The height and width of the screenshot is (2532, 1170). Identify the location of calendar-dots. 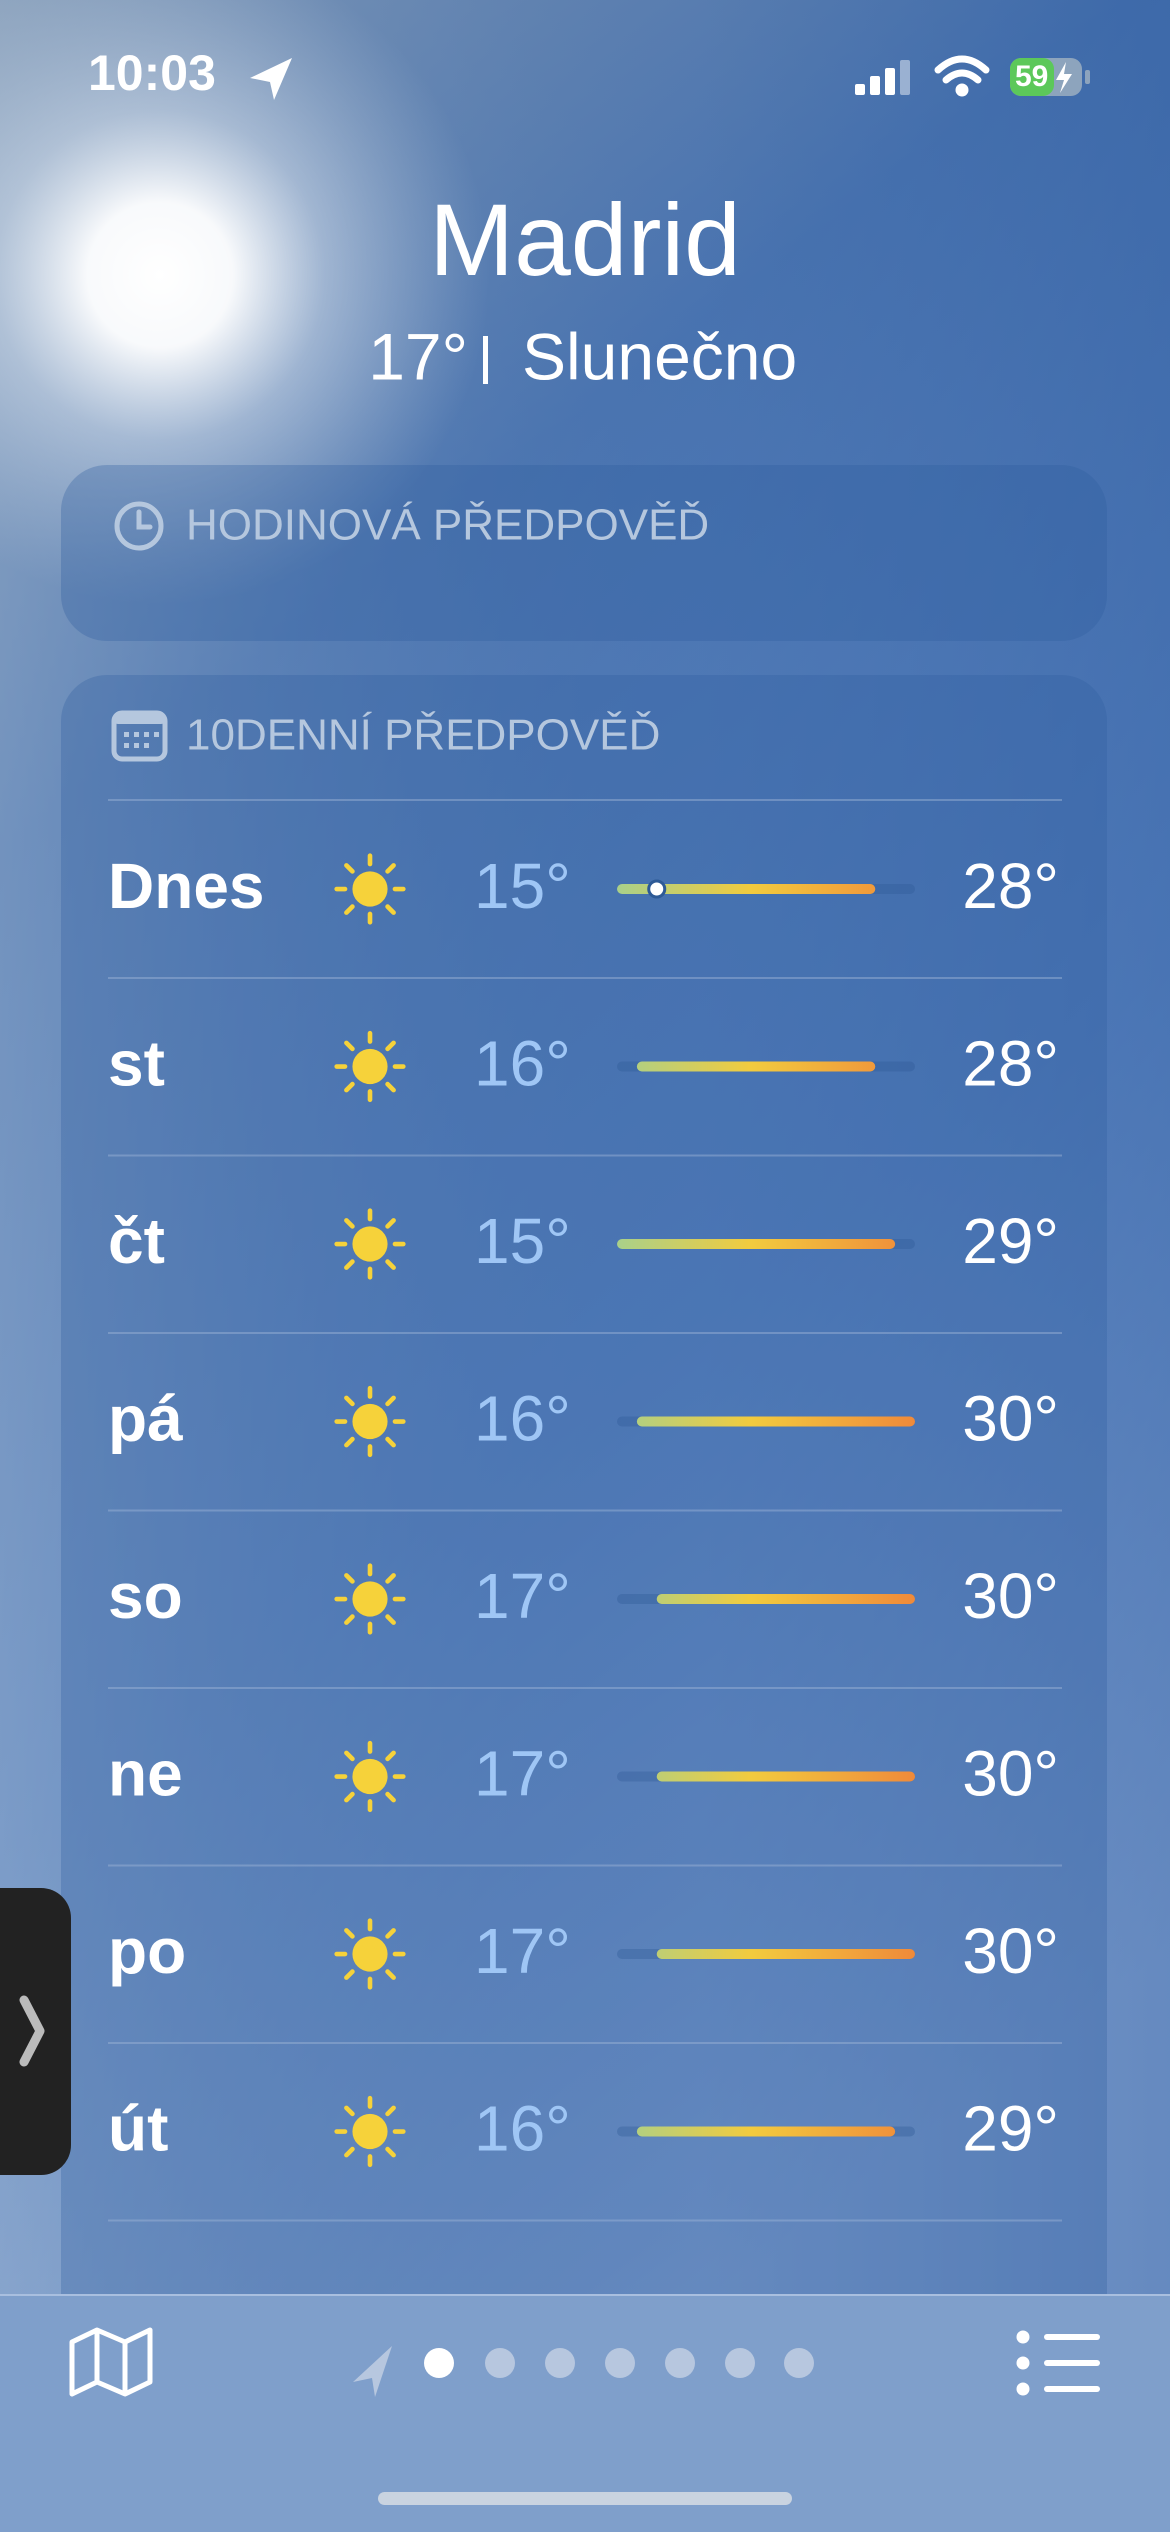
(141, 740).